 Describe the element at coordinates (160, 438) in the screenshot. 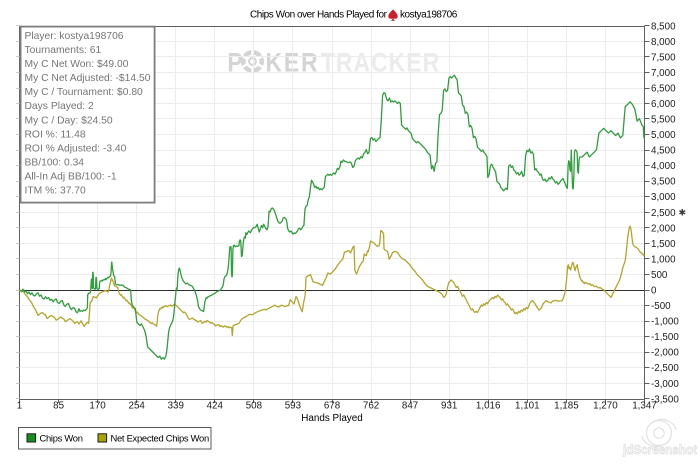

I see `svg-text: Net Expected Chips Won` at that location.